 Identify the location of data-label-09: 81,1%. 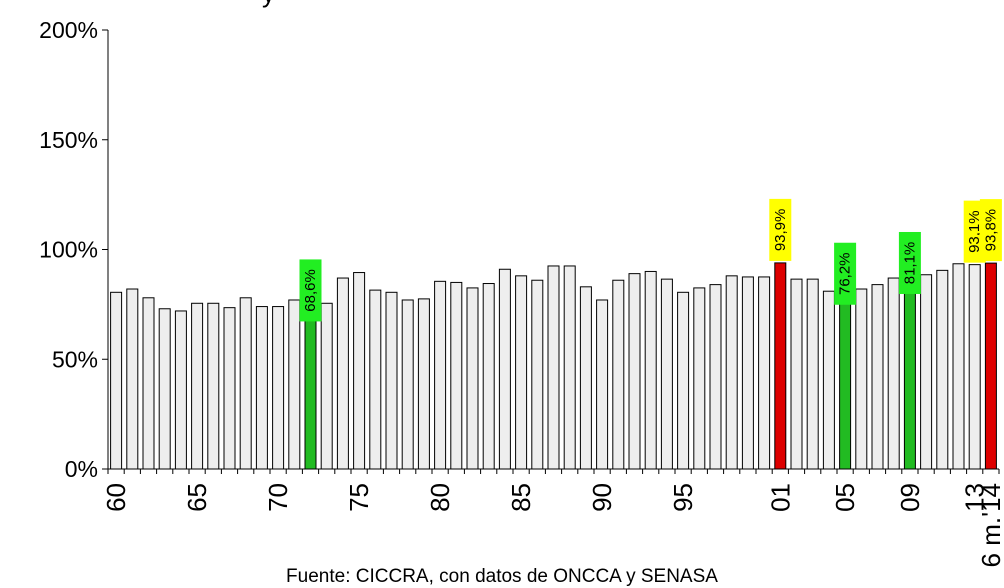
(909, 262).